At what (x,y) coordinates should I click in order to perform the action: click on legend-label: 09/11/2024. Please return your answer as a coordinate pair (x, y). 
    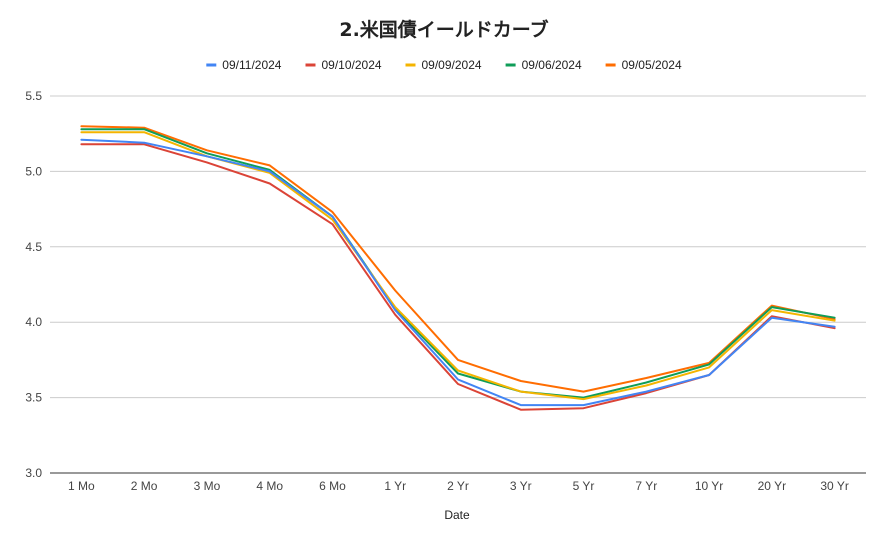
    Looking at the image, I should click on (251, 65).